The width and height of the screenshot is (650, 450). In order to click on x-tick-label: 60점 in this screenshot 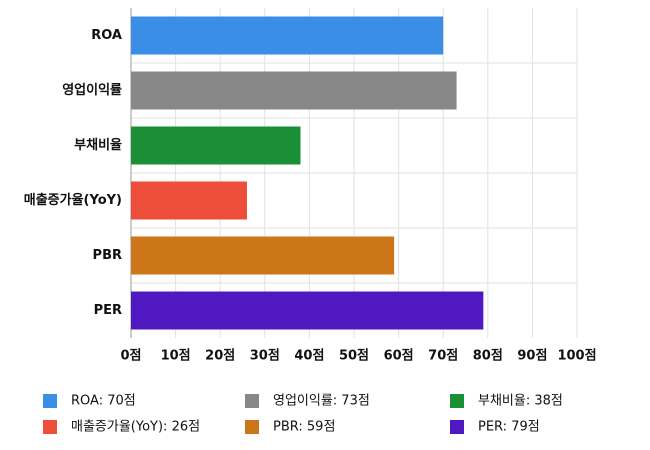, I will do `click(399, 356)`.